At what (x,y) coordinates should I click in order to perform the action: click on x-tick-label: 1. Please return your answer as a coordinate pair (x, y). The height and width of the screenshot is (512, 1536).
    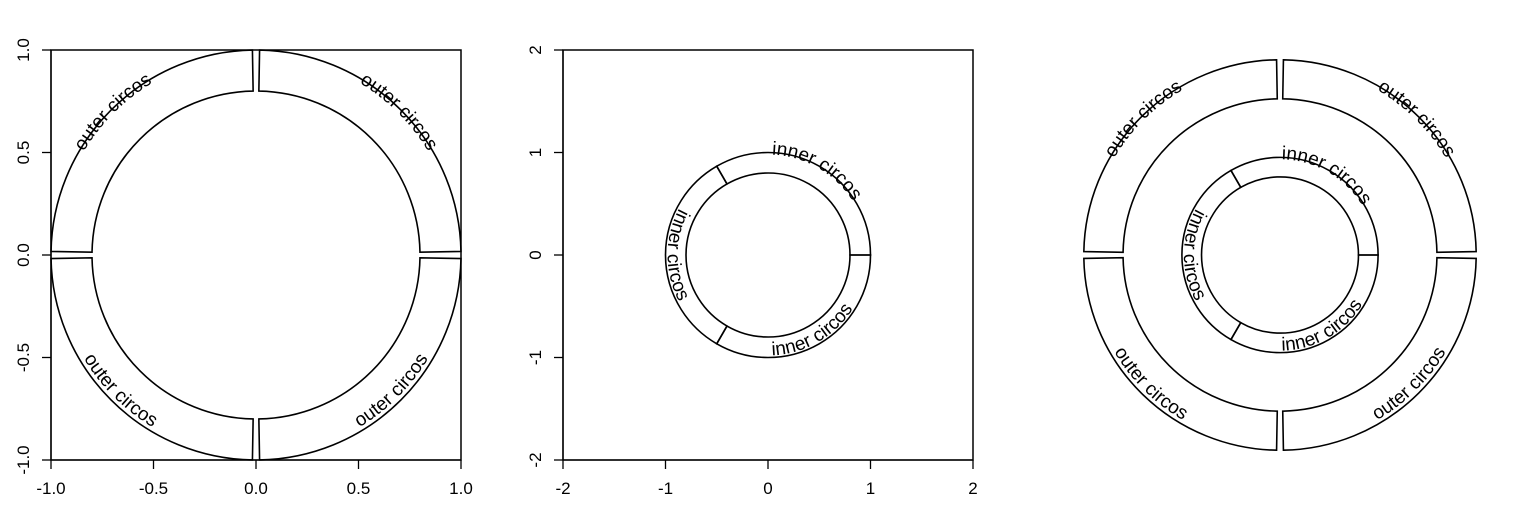
    Looking at the image, I should click on (870, 488).